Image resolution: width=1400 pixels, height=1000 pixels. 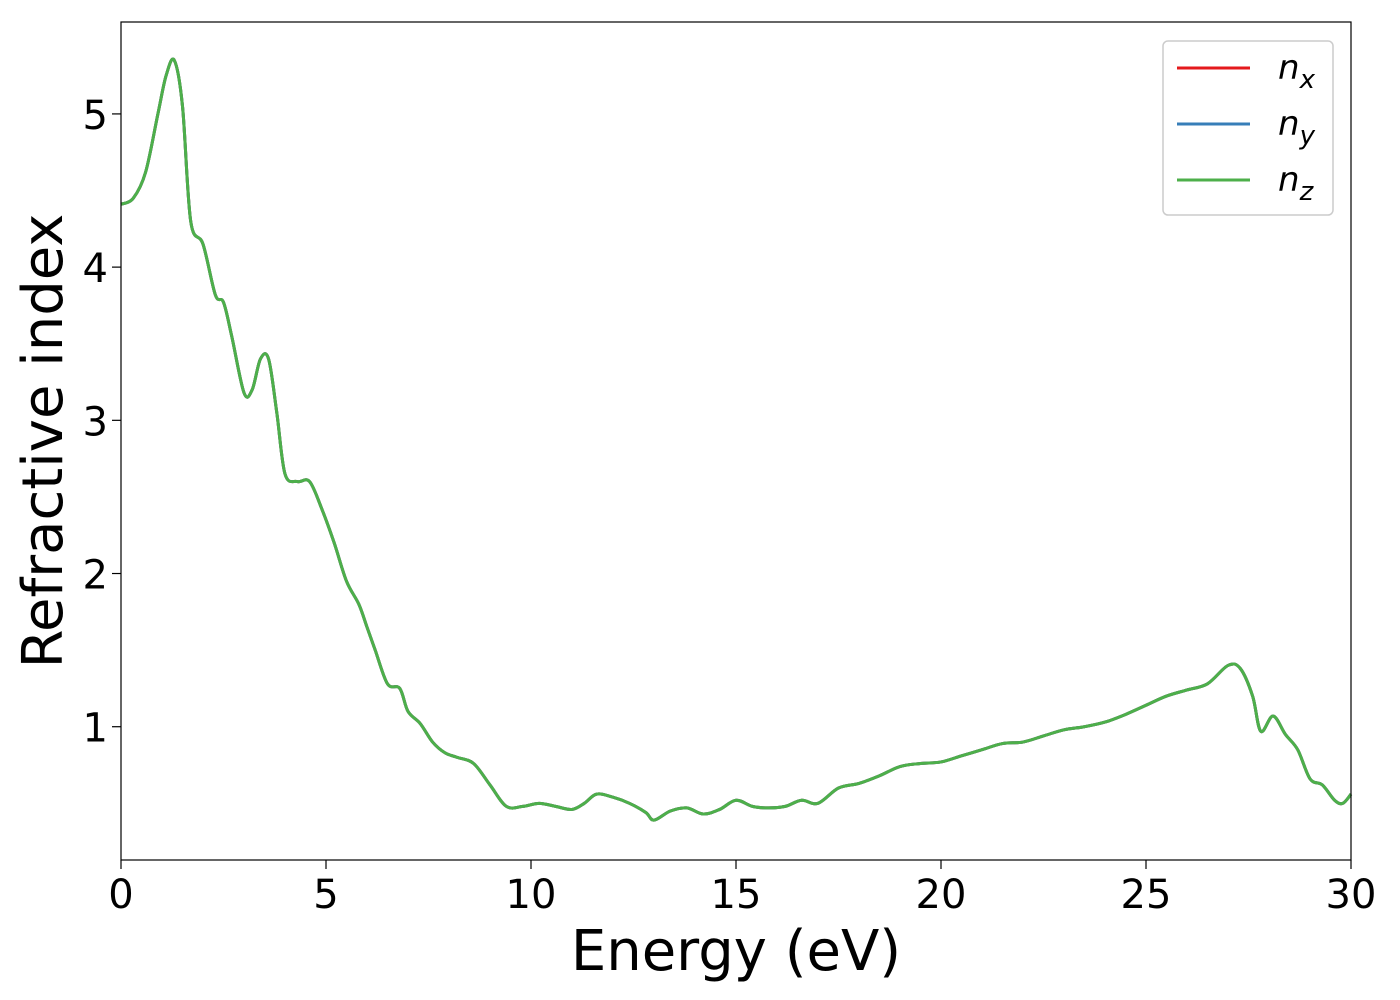 I want to click on x-tick-label: 25, so click(x=1146, y=895).